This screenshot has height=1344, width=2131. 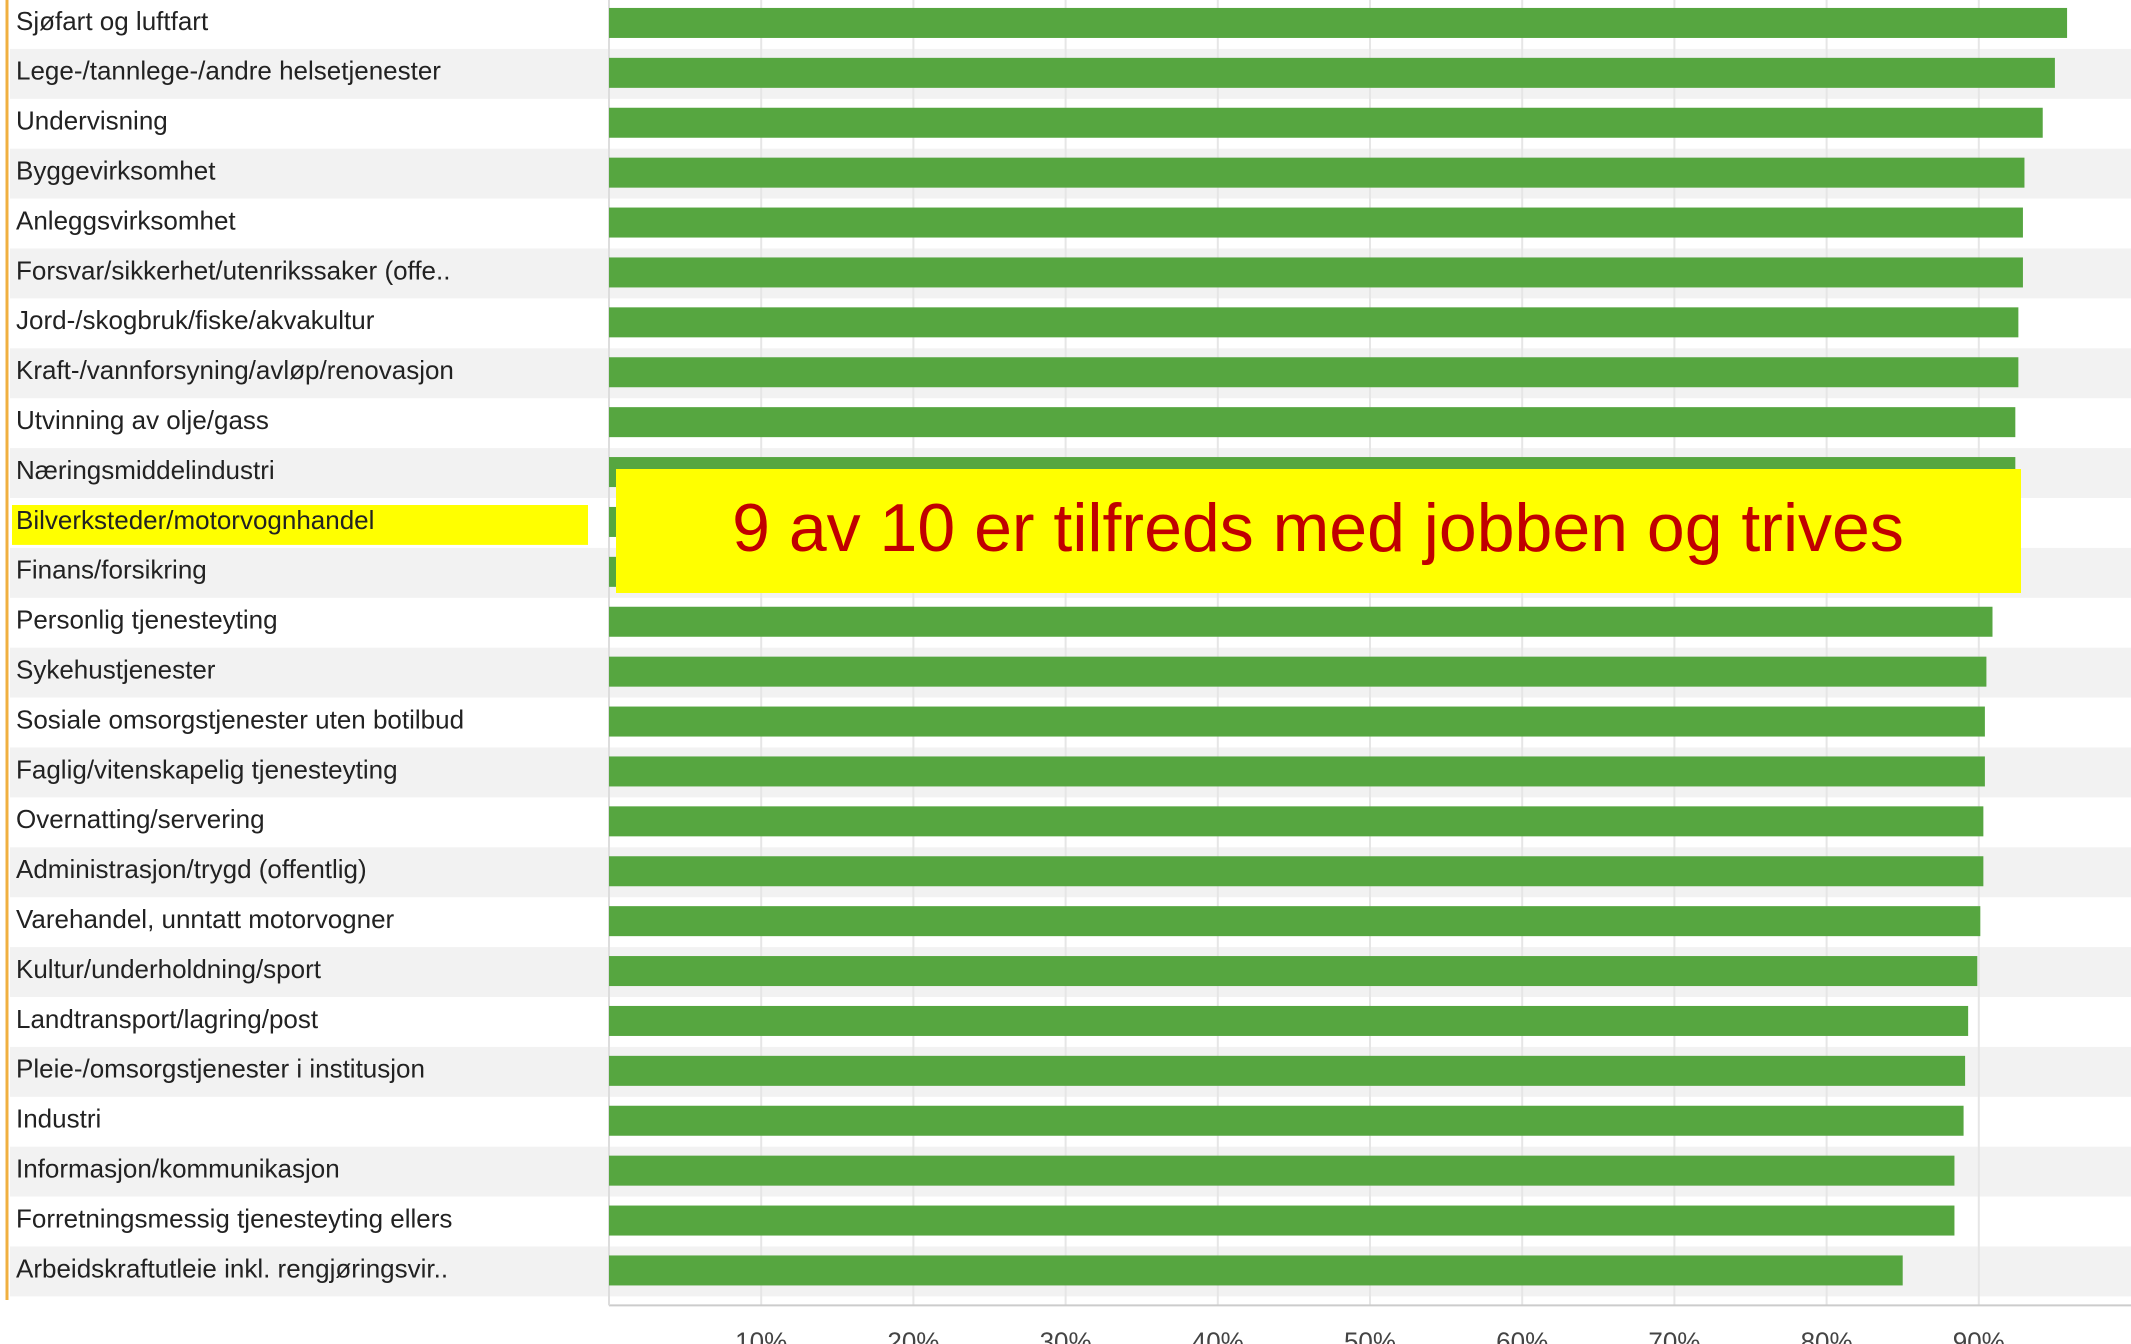 I want to click on category-label: Administrasjon/trygd (offentlig), so click(x=191, y=869).